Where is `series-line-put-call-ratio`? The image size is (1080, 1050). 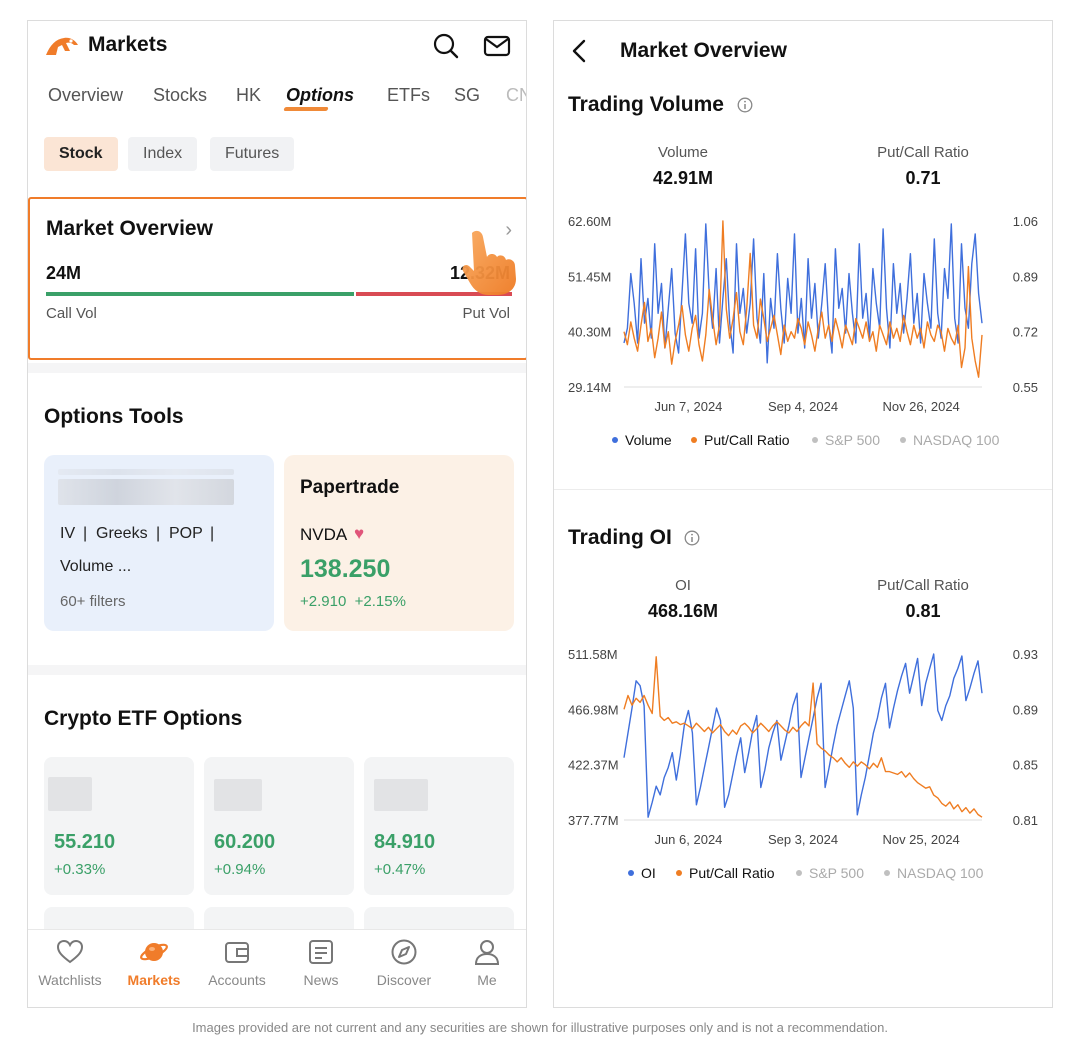
series-line-put-call-ratio is located at coordinates (803, 737).